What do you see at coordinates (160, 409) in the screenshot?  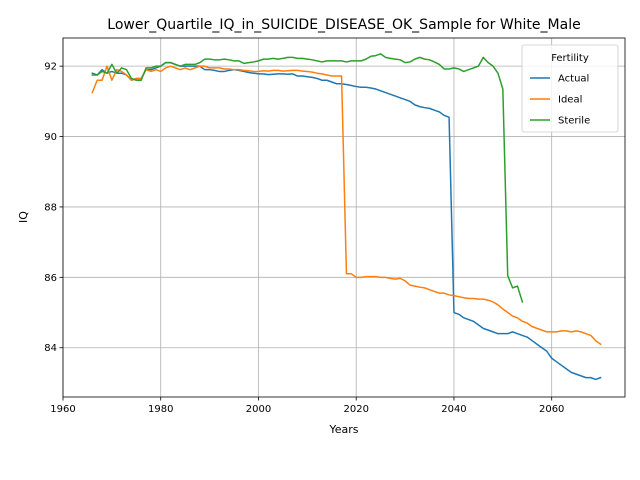 I see `x-tick-label: 1980` at bounding box center [160, 409].